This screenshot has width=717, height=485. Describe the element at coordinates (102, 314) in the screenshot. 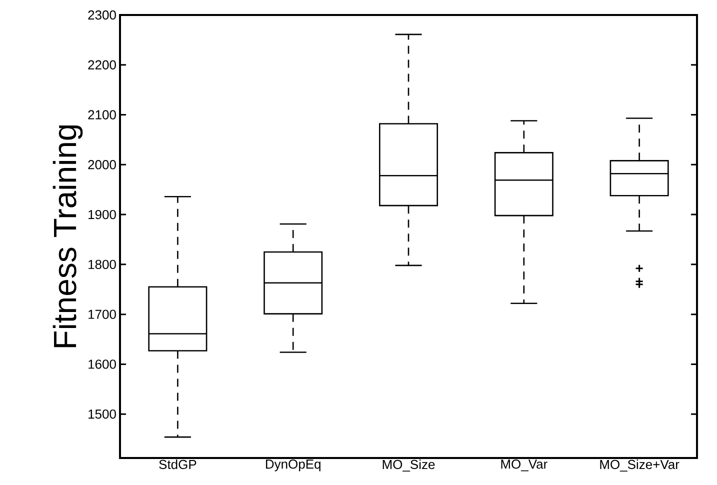

I see `y-tick-label: 1700` at that location.